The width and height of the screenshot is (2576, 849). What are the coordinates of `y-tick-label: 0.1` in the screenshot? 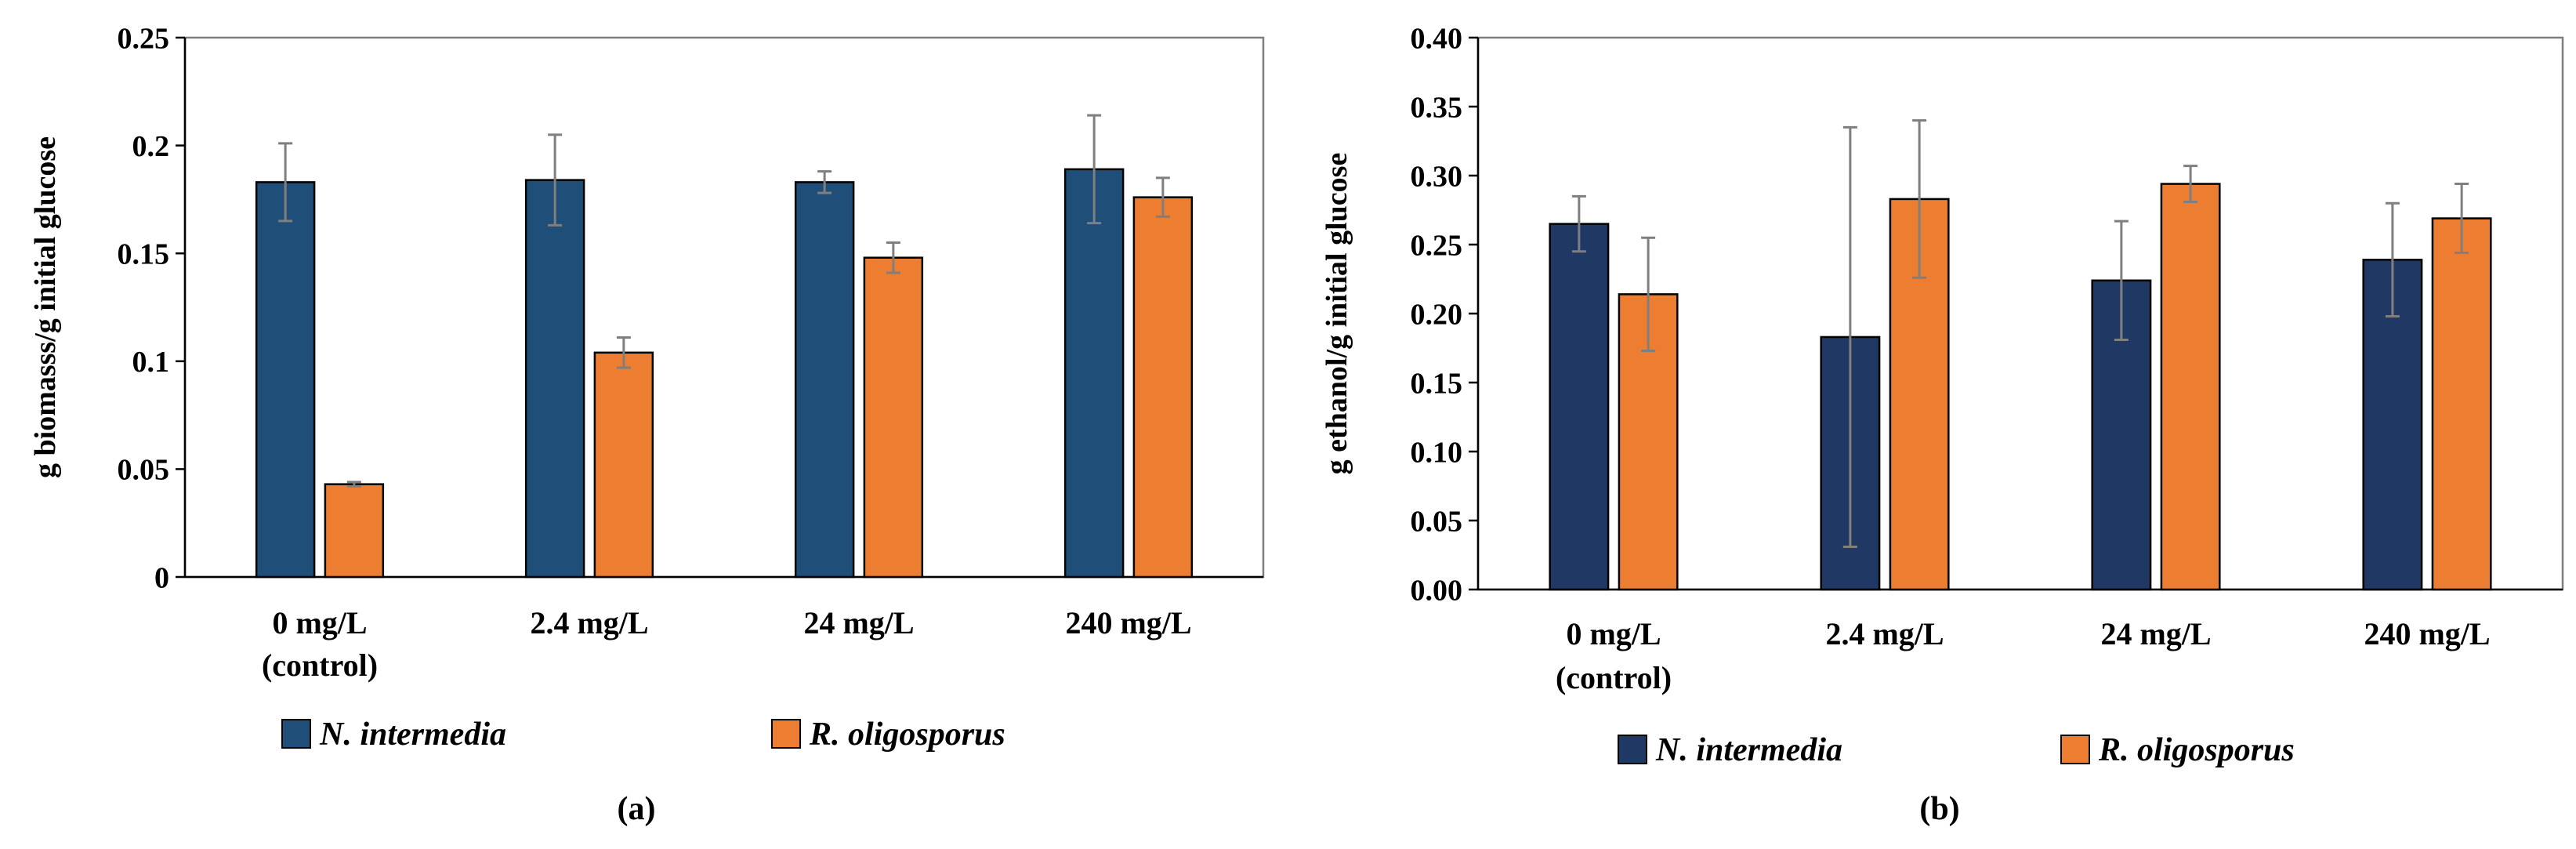 It's located at (151, 362).